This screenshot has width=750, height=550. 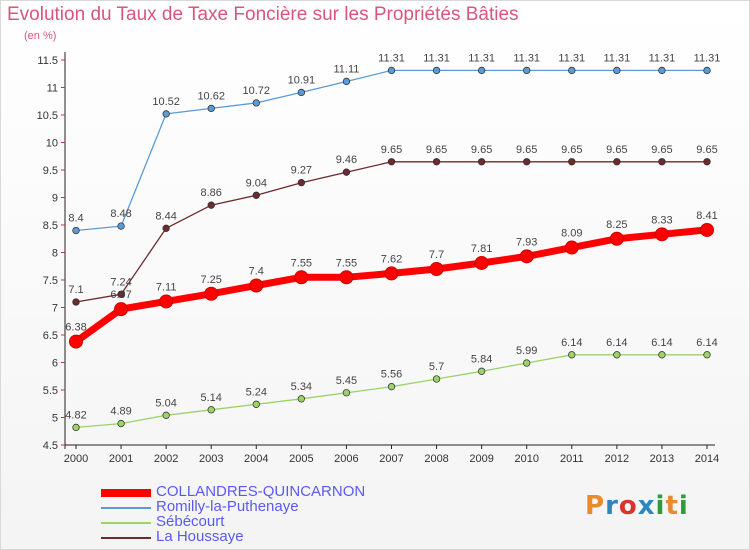 What do you see at coordinates (256, 183) in the screenshot?
I see `data-label: 9.04` at bounding box center [256, 183].